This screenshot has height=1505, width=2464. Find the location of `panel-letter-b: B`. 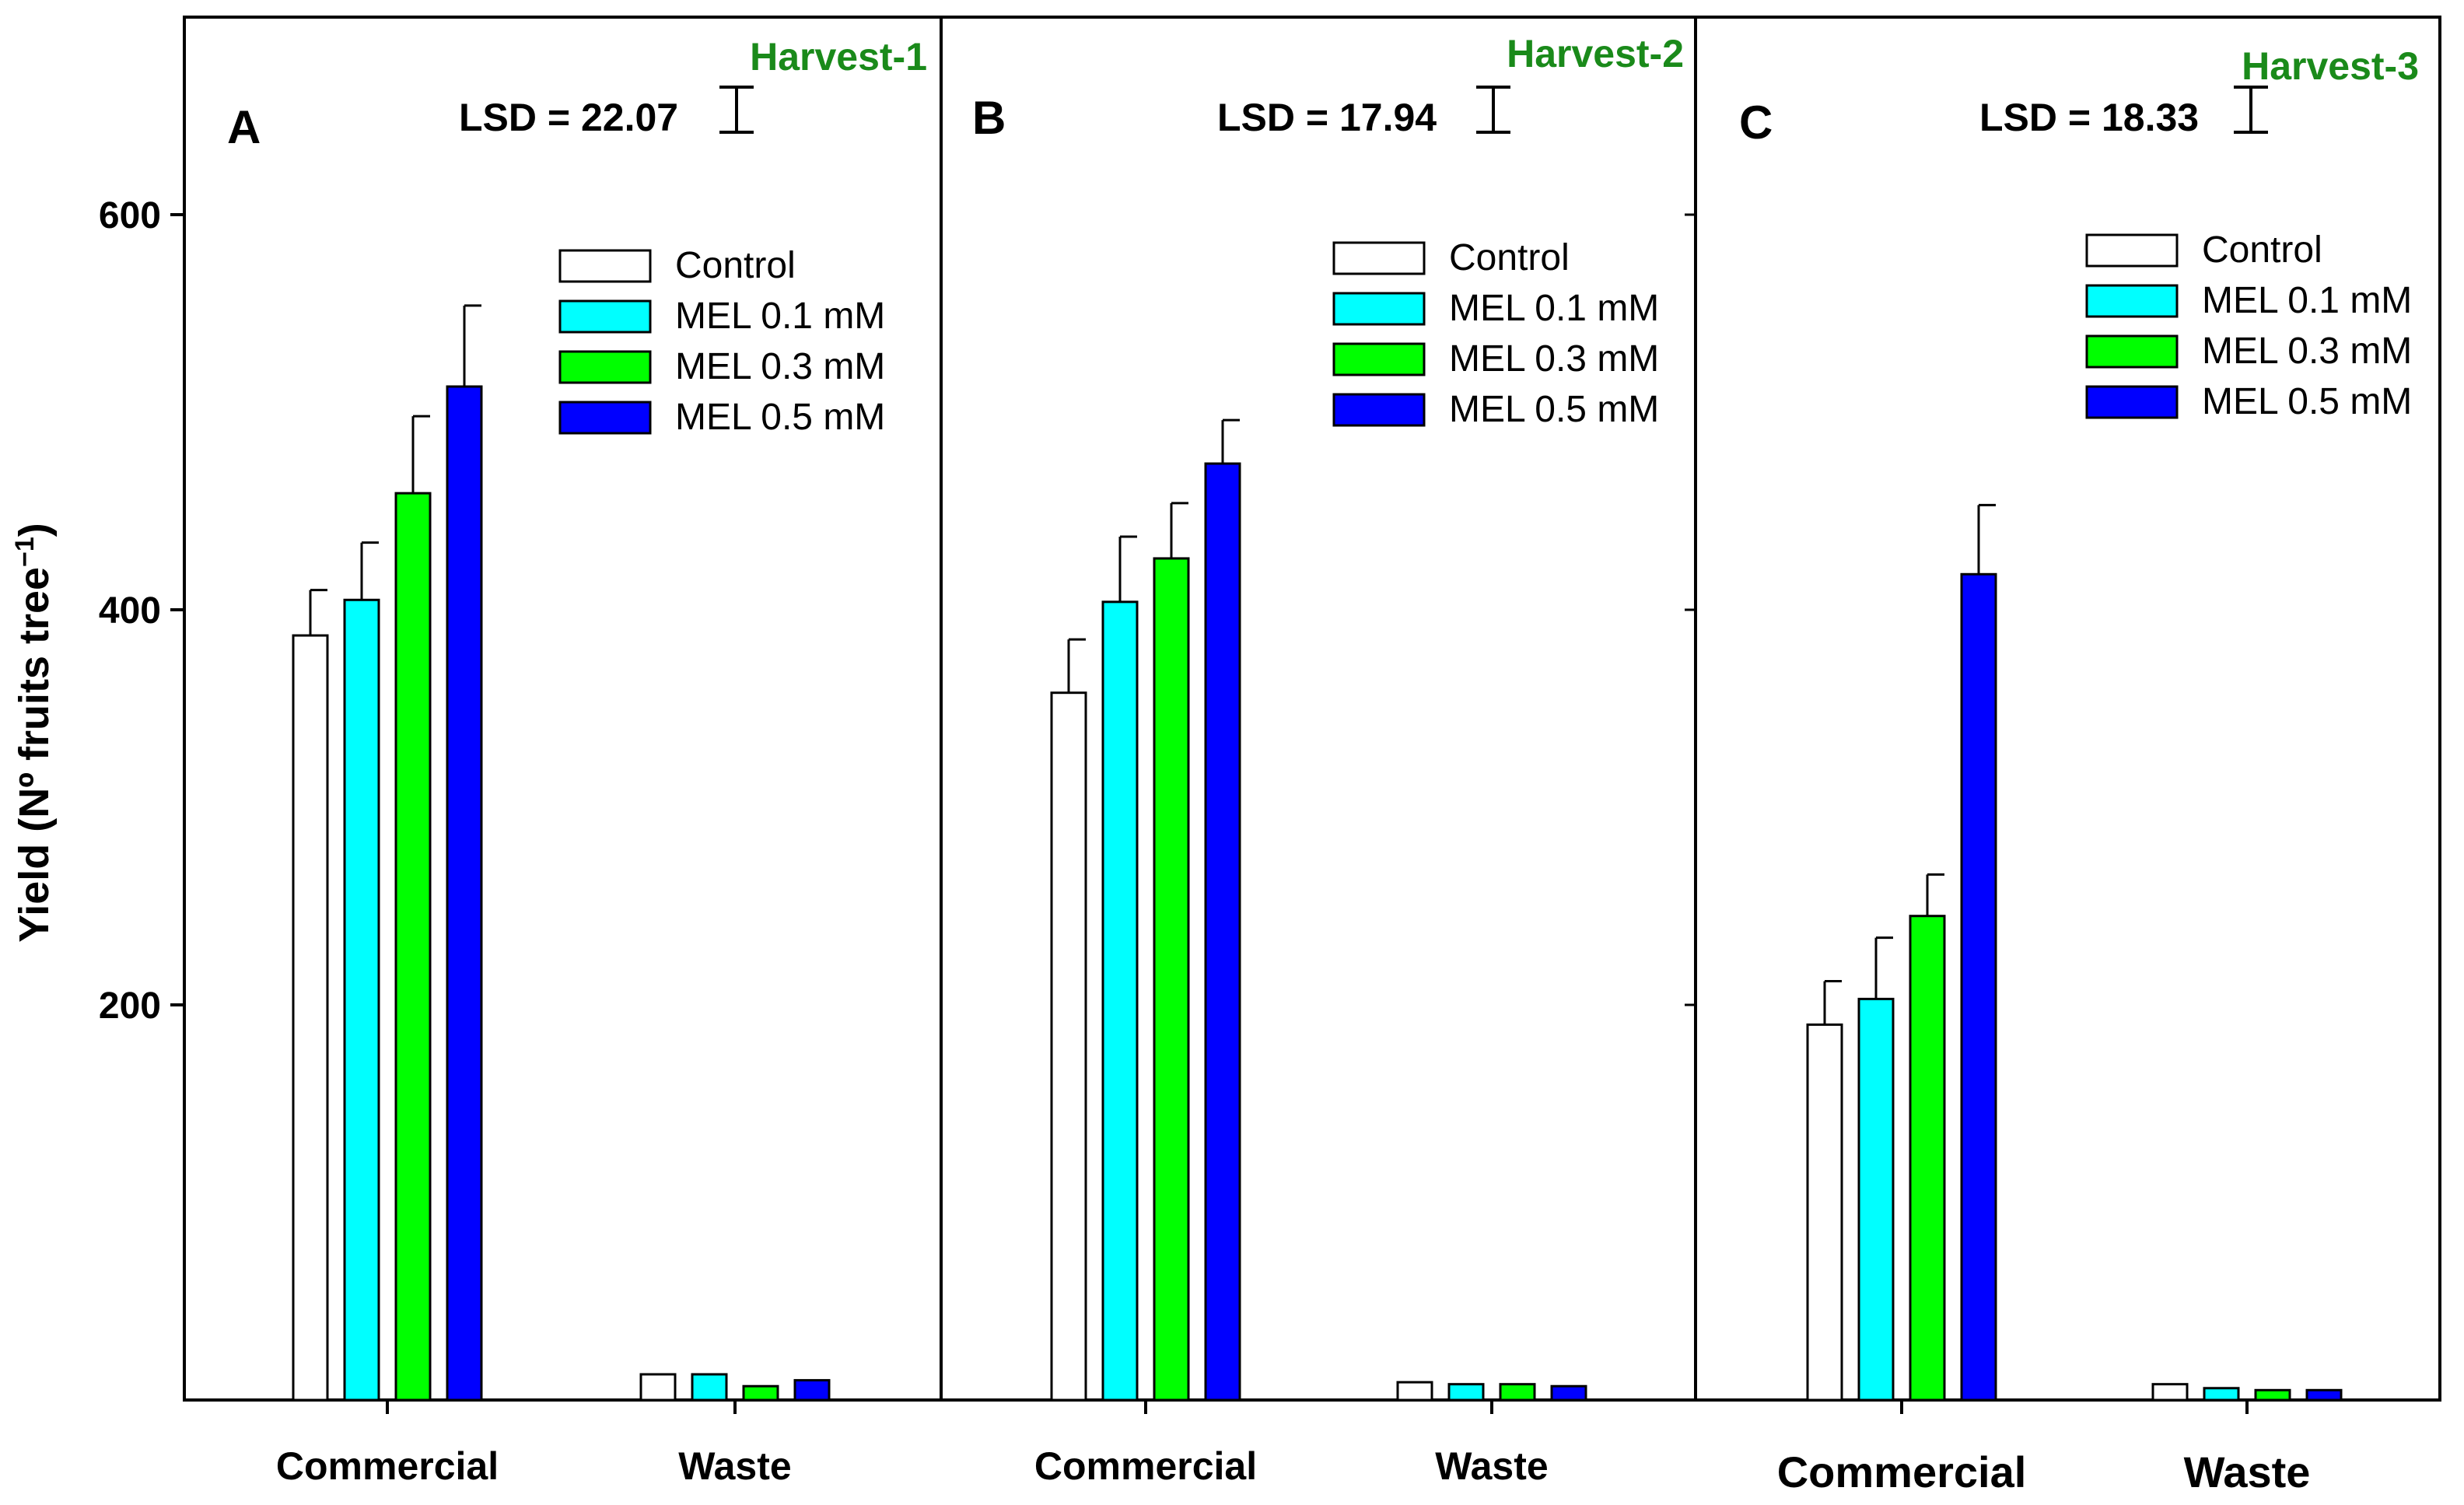

panel-letter-b: B is located at coordinates (989, 118).